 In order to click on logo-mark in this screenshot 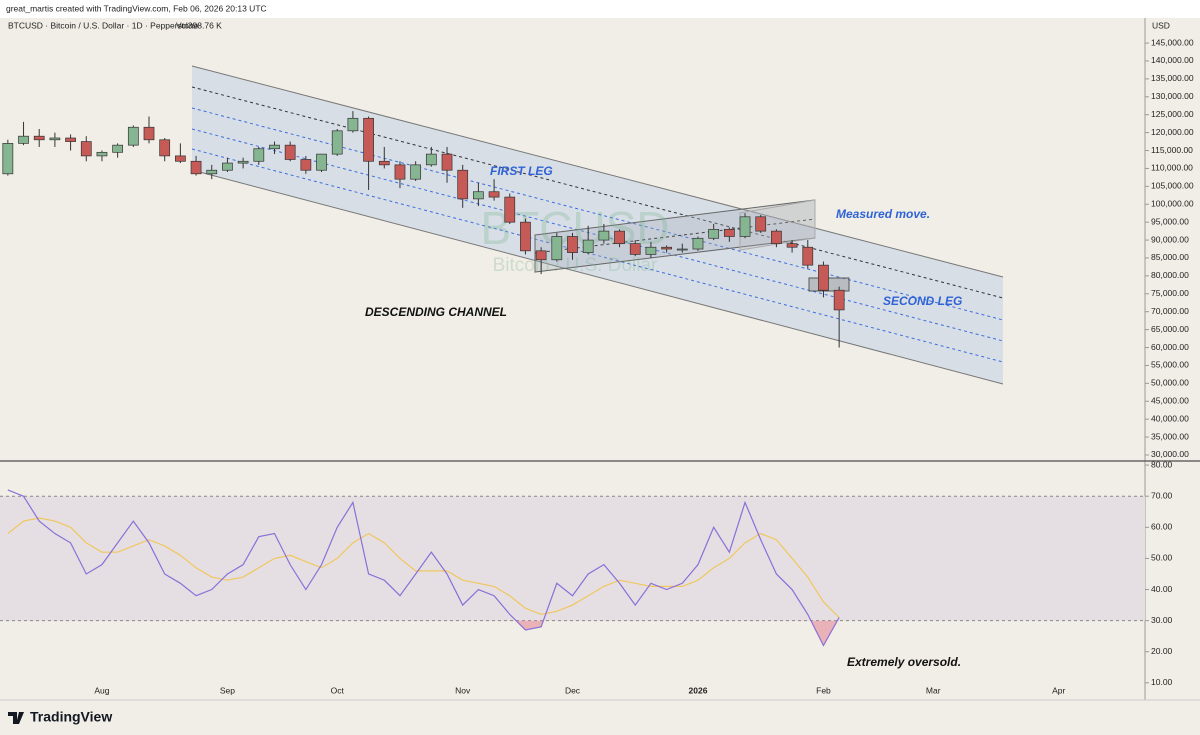, I will do `click(16, 718)`.